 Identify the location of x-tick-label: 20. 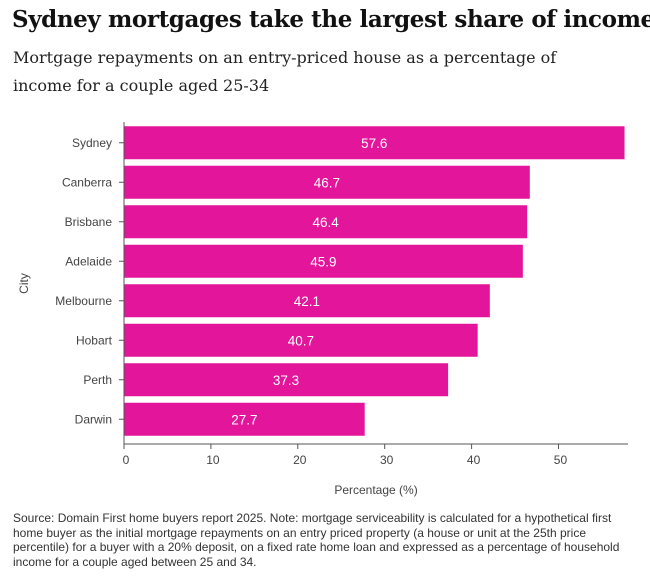
(300, 460).